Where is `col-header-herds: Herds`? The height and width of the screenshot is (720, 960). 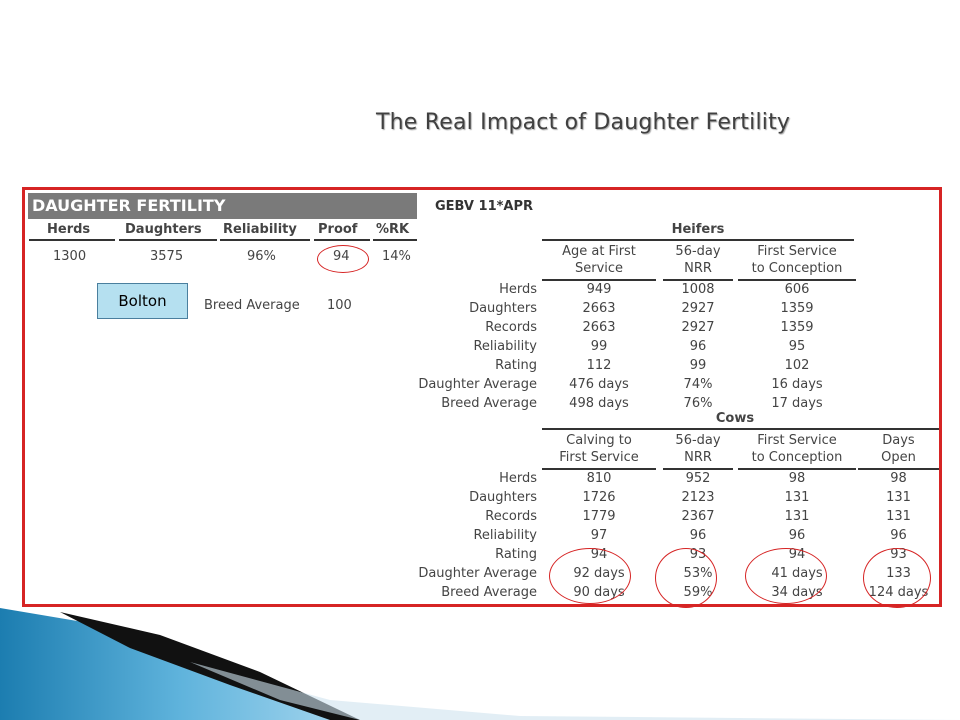 col-header-herds: Herds is located at coordinates (69, 229).